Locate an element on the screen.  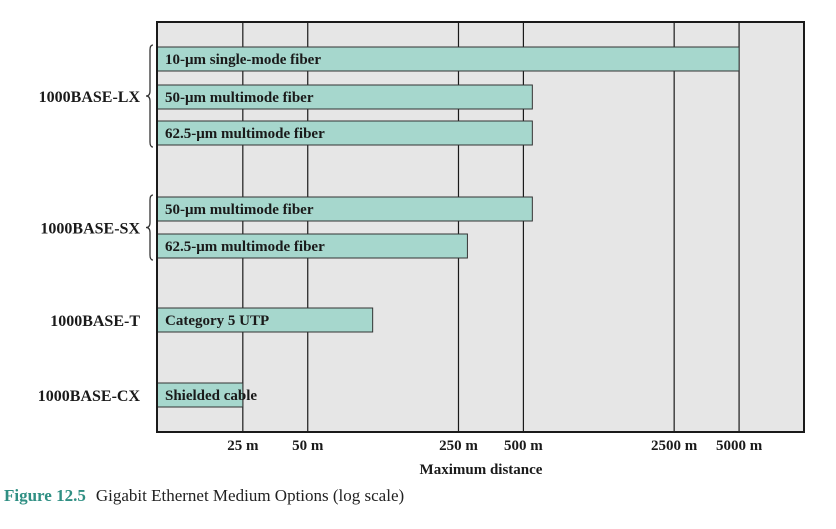
bar-label: 10-μm single-mode fiber is located at coordinates (243, 60).